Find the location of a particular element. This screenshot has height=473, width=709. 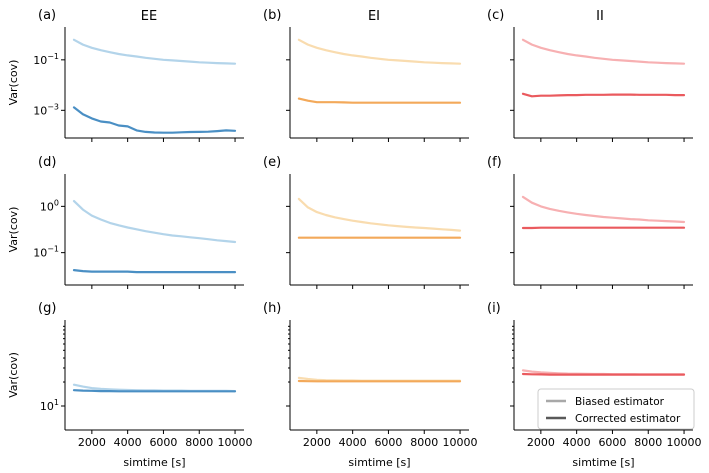

panel-label: (c) is located at coordinates (495, 15).